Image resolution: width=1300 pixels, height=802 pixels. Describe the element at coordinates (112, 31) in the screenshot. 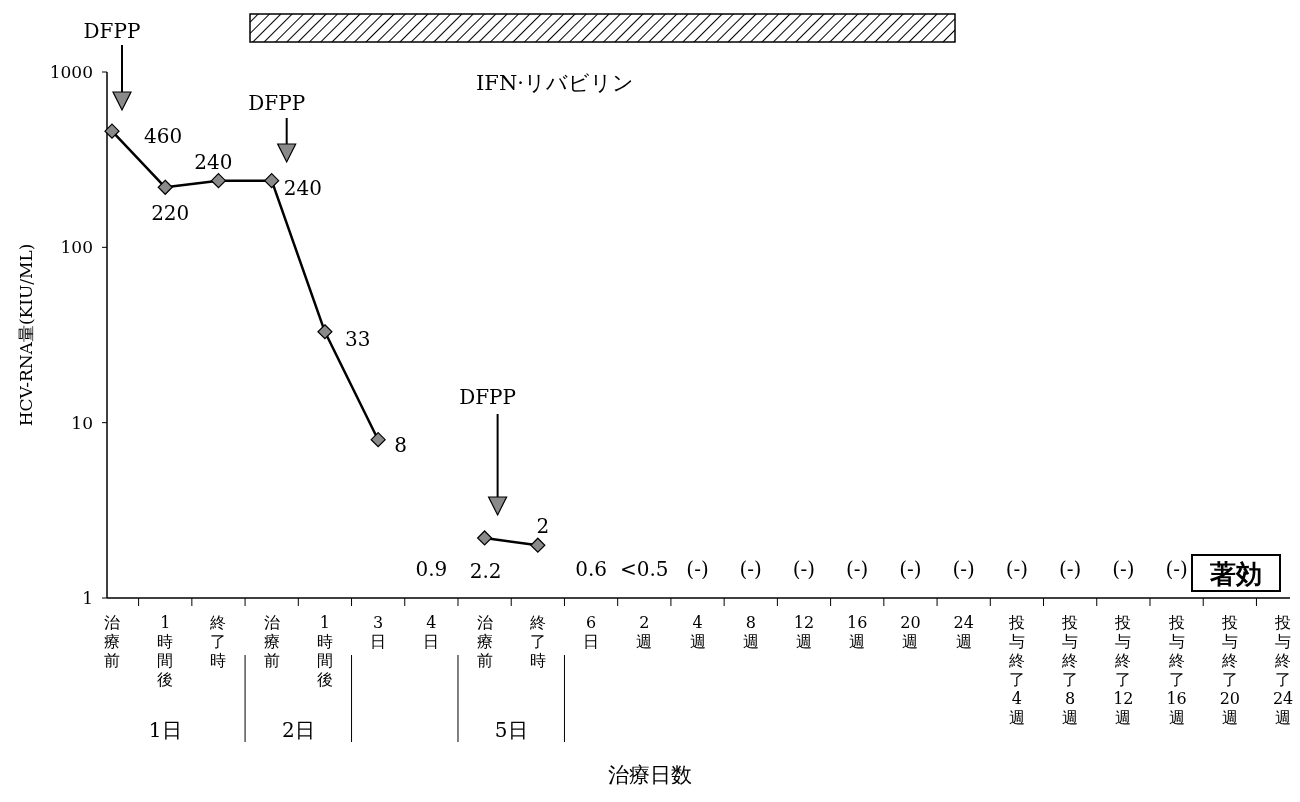

I see `text: DFPP` at that location.